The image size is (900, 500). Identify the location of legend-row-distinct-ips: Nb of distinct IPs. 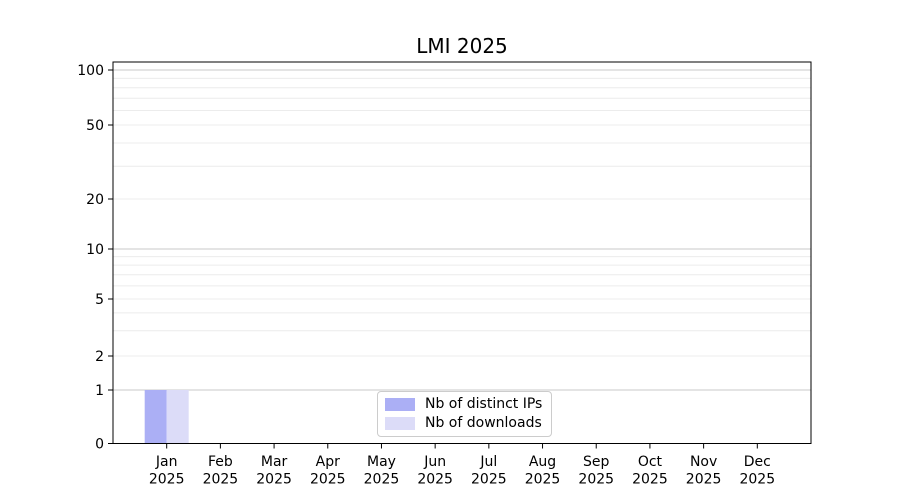
(463, 404).